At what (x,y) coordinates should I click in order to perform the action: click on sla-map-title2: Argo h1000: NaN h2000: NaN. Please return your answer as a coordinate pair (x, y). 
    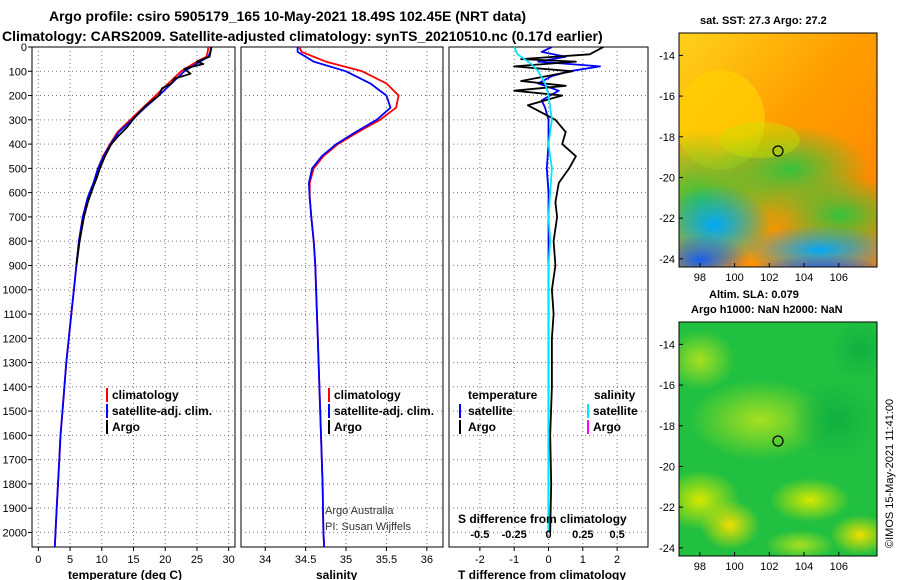
    Looking at the image, I should click on (767, 310).